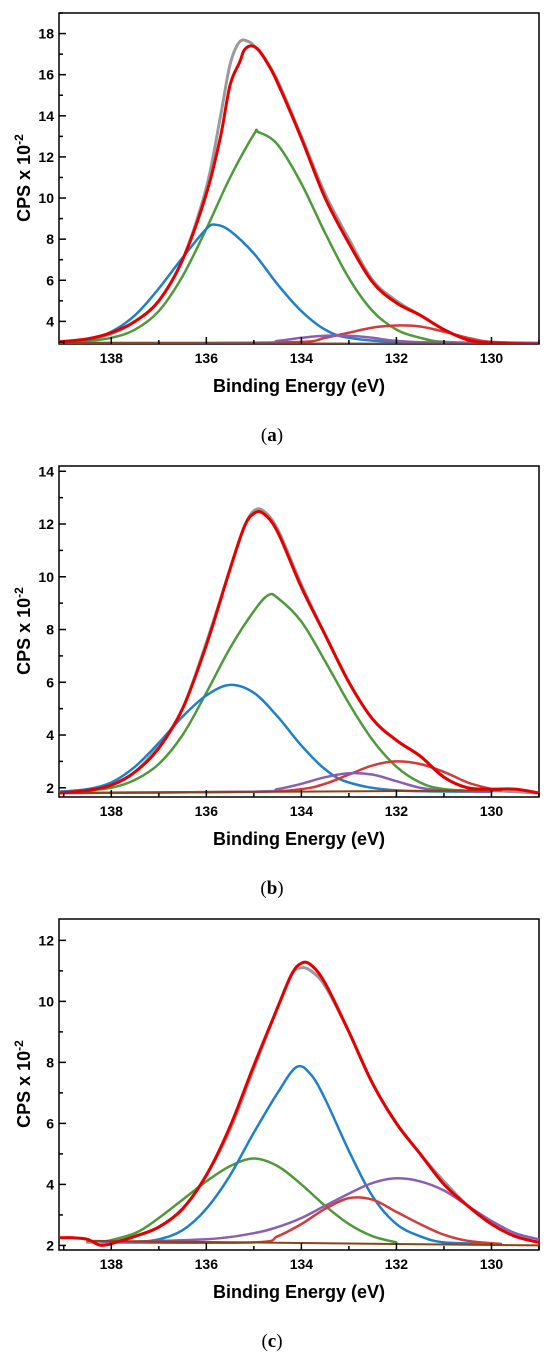  I want to click on y-ticks: 4 6 8 10 12 14 16 18, so click(52, 177).